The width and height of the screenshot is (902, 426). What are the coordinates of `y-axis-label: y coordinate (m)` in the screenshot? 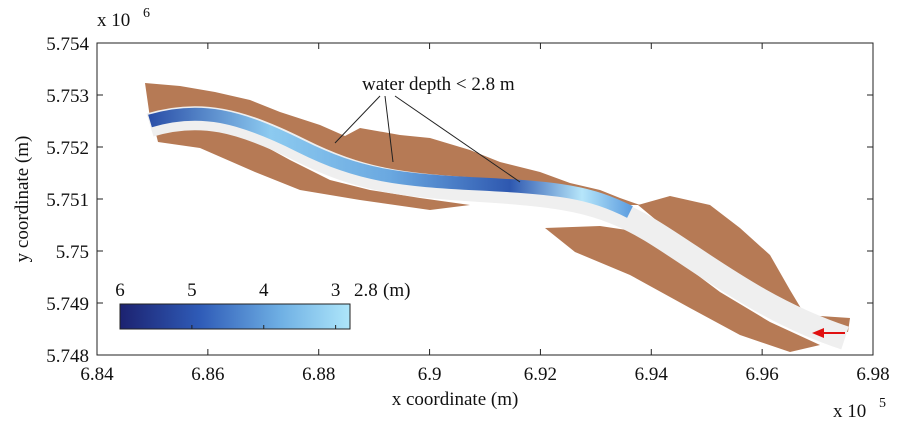 It's located at (22, 199).